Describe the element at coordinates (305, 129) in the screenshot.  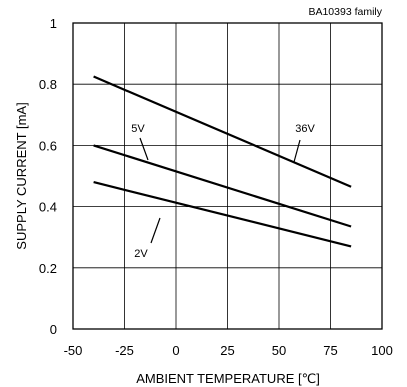
I see `series-label-36v: 36V` at that location.